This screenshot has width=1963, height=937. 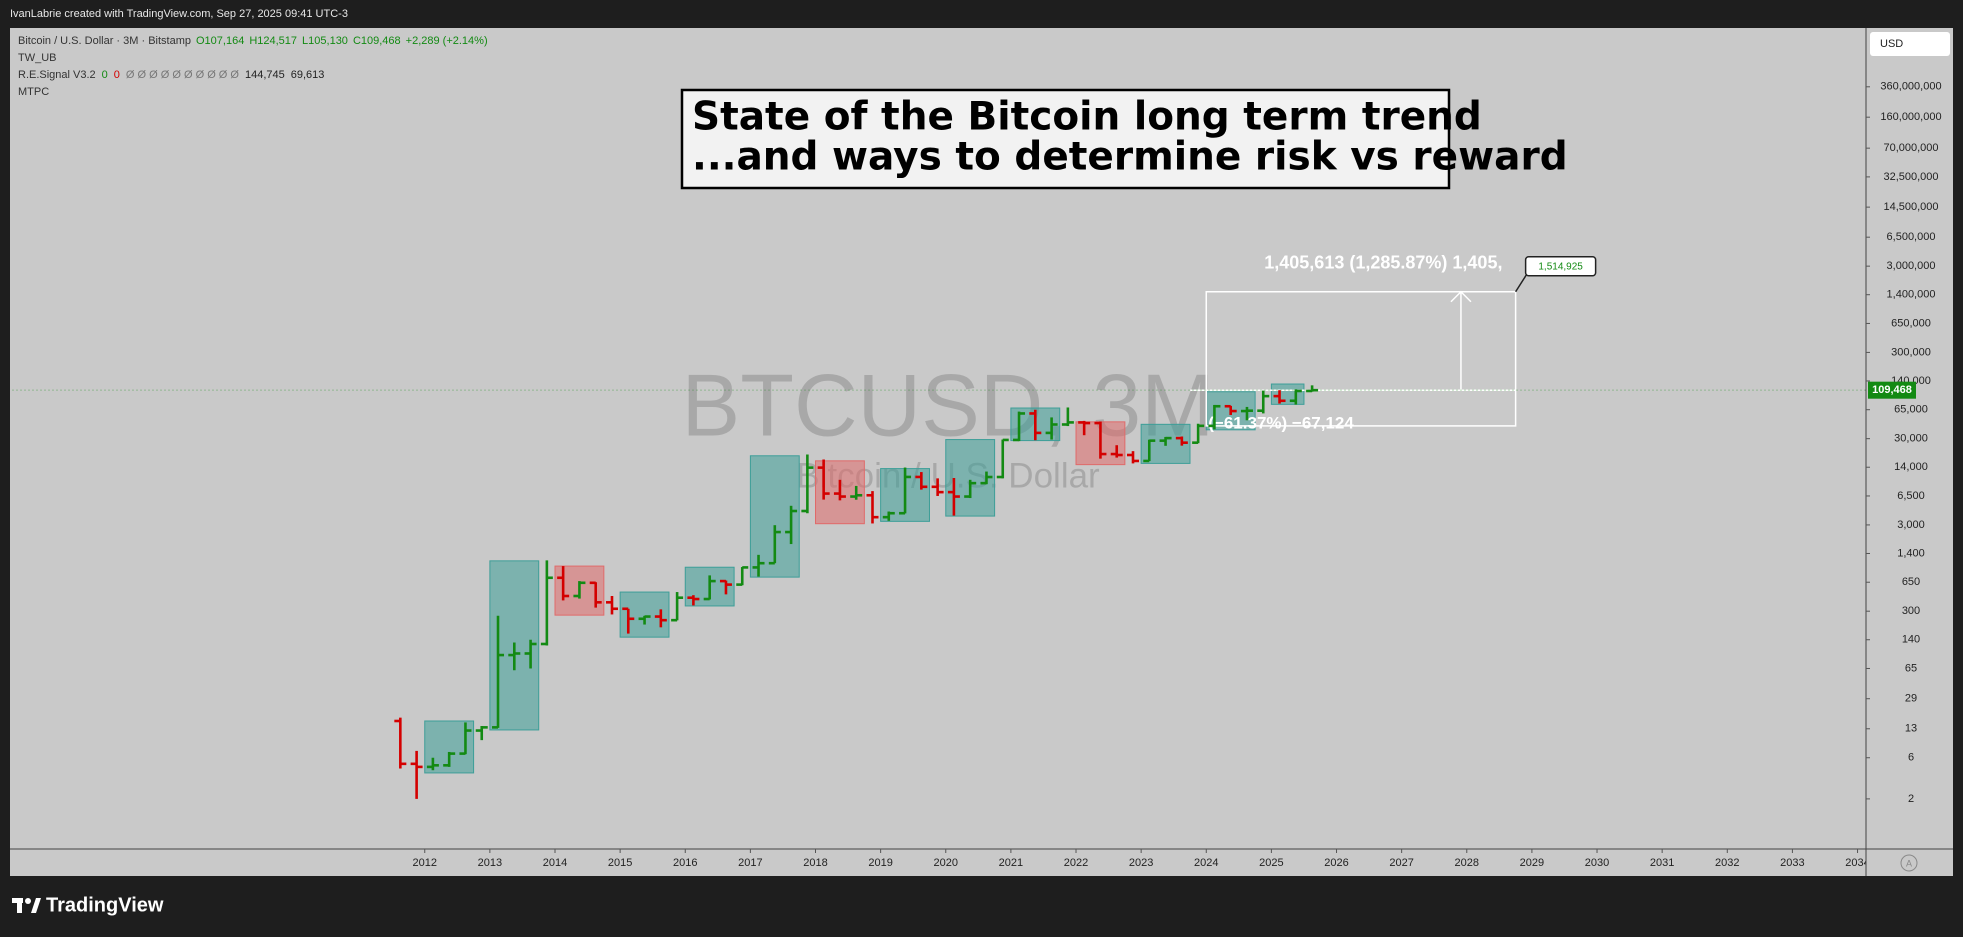 I want to click on y-tick-label: 160,000,000, so click(x=1910, y=117).